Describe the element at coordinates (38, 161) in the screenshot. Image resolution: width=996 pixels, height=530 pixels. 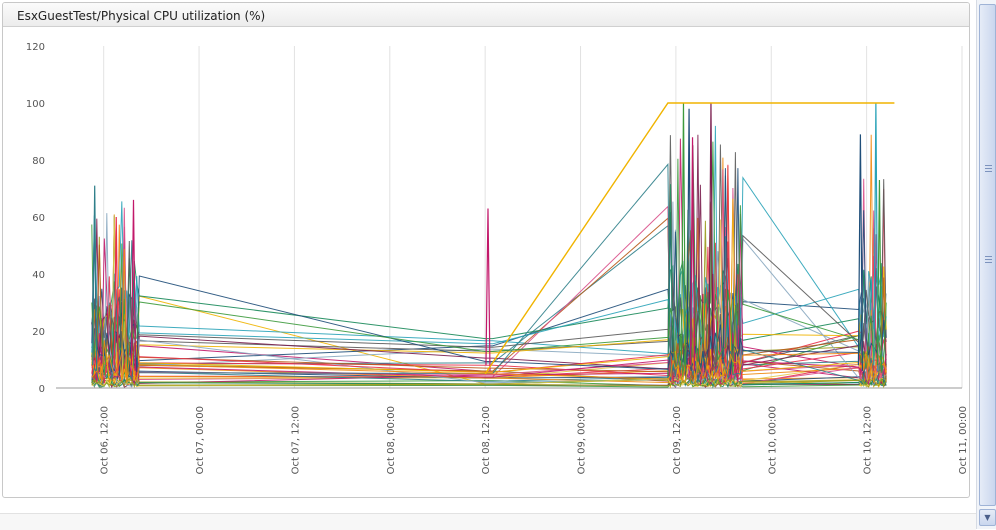
I see `y-tick-label: 80` at that location.